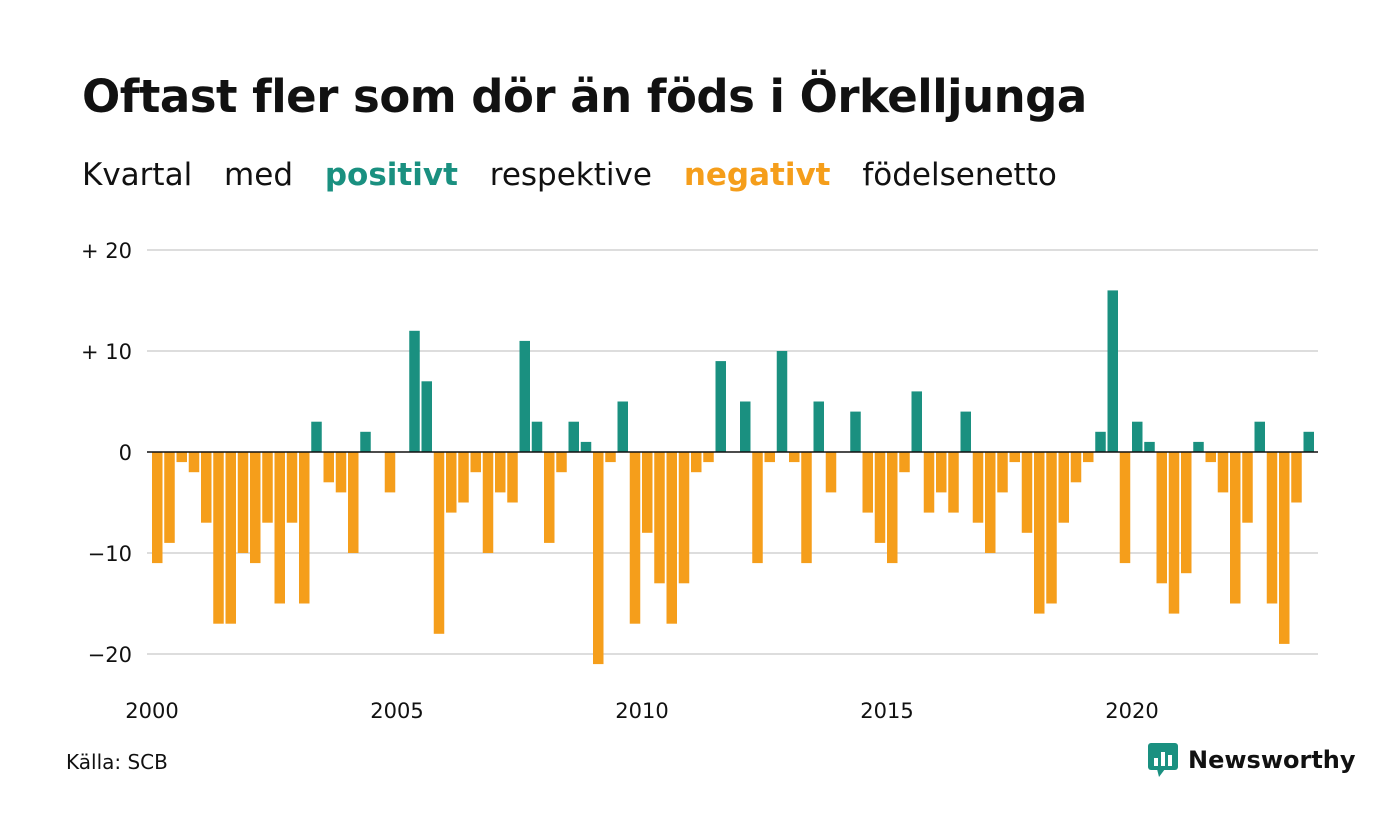 This screenshot has width=1400, height=840. I want to click on subtitle-part-1: Kvartal, so click(137, 175).